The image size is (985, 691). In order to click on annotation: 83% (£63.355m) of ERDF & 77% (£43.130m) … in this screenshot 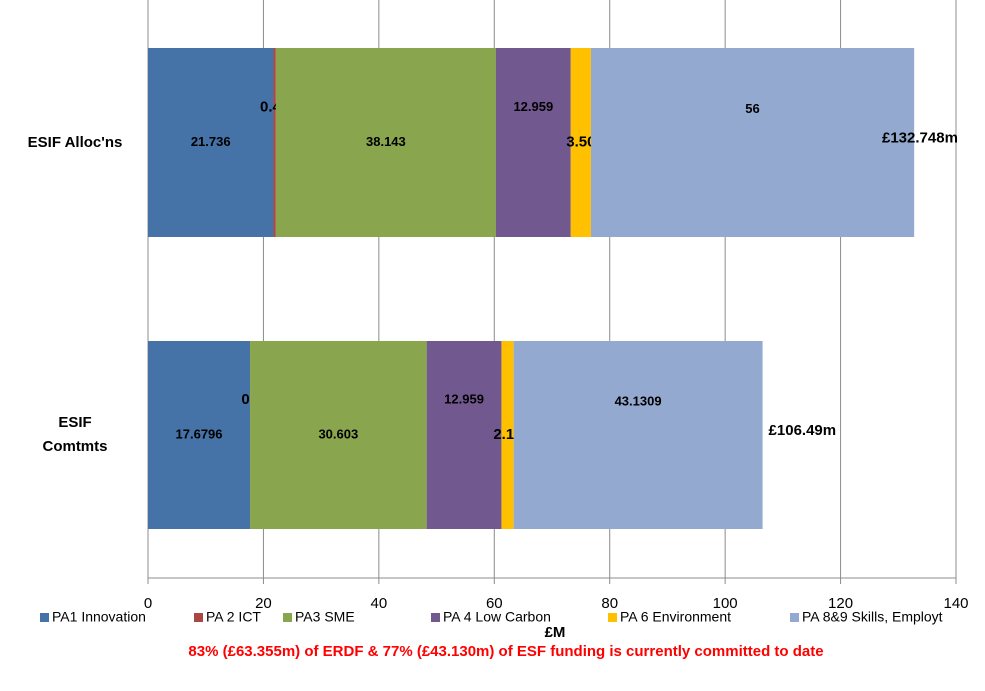, I will do `click(505, 651)`.